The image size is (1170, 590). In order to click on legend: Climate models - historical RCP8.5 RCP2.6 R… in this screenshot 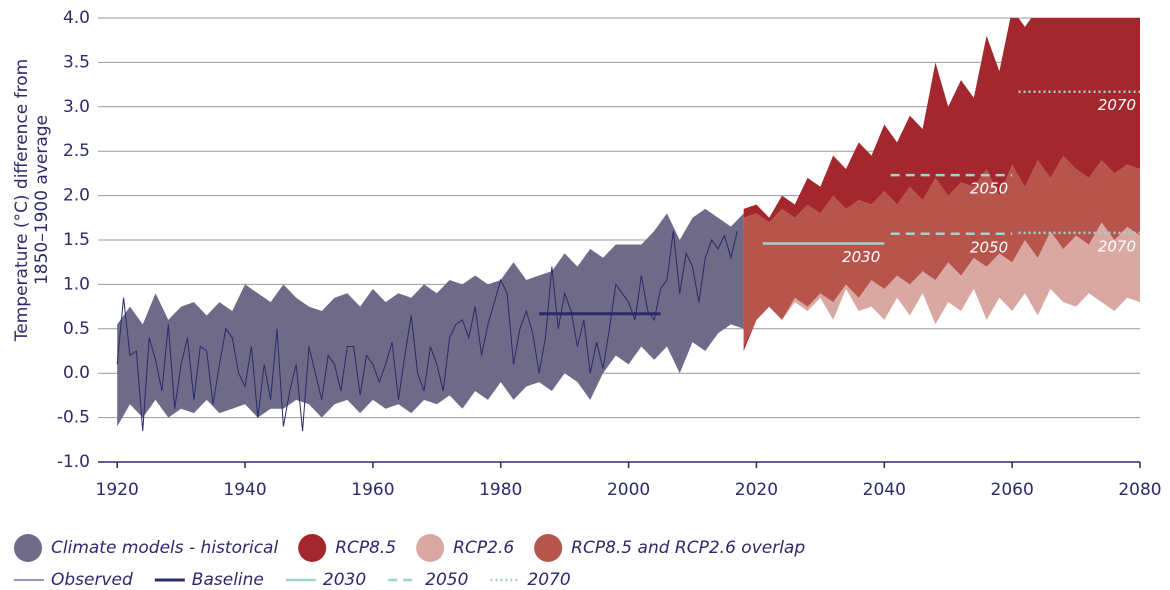, I will do `click(409, 562)`.